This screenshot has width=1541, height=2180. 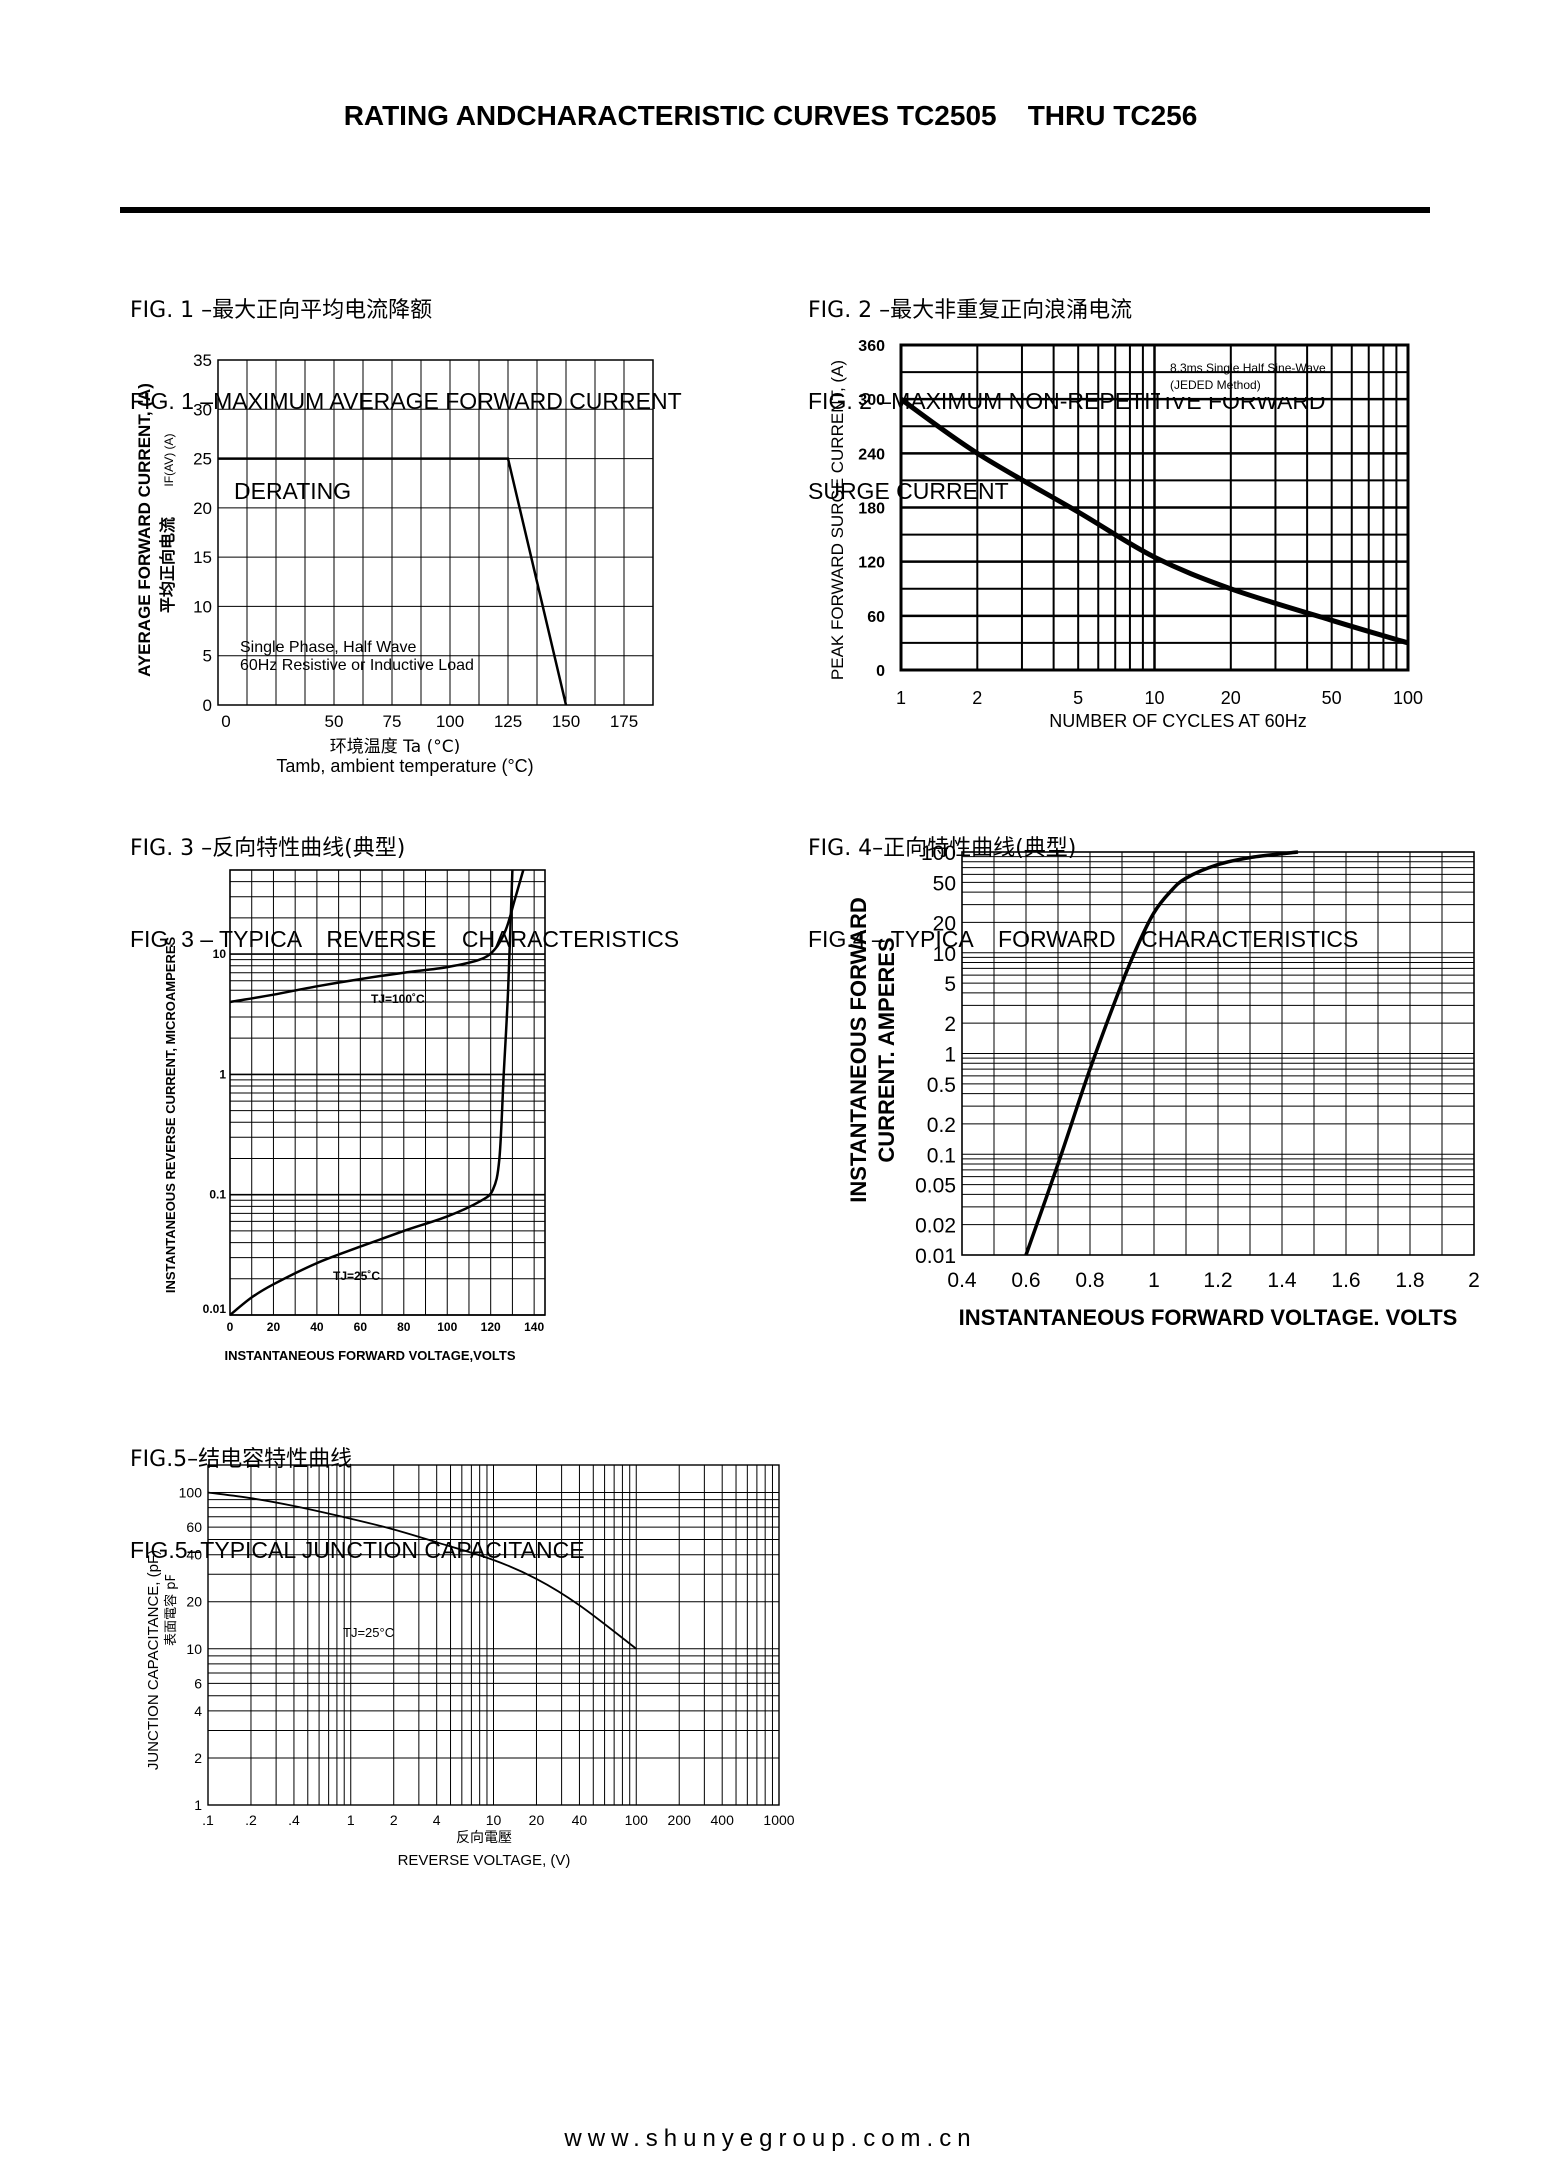 What do you see at coordinates (1083, 939) in the screenshot?
I see `fig4-caption-en: FIG.4 – TYPICA FORWARD CHARACTERISTICS` at bounding box center [1083, 939].